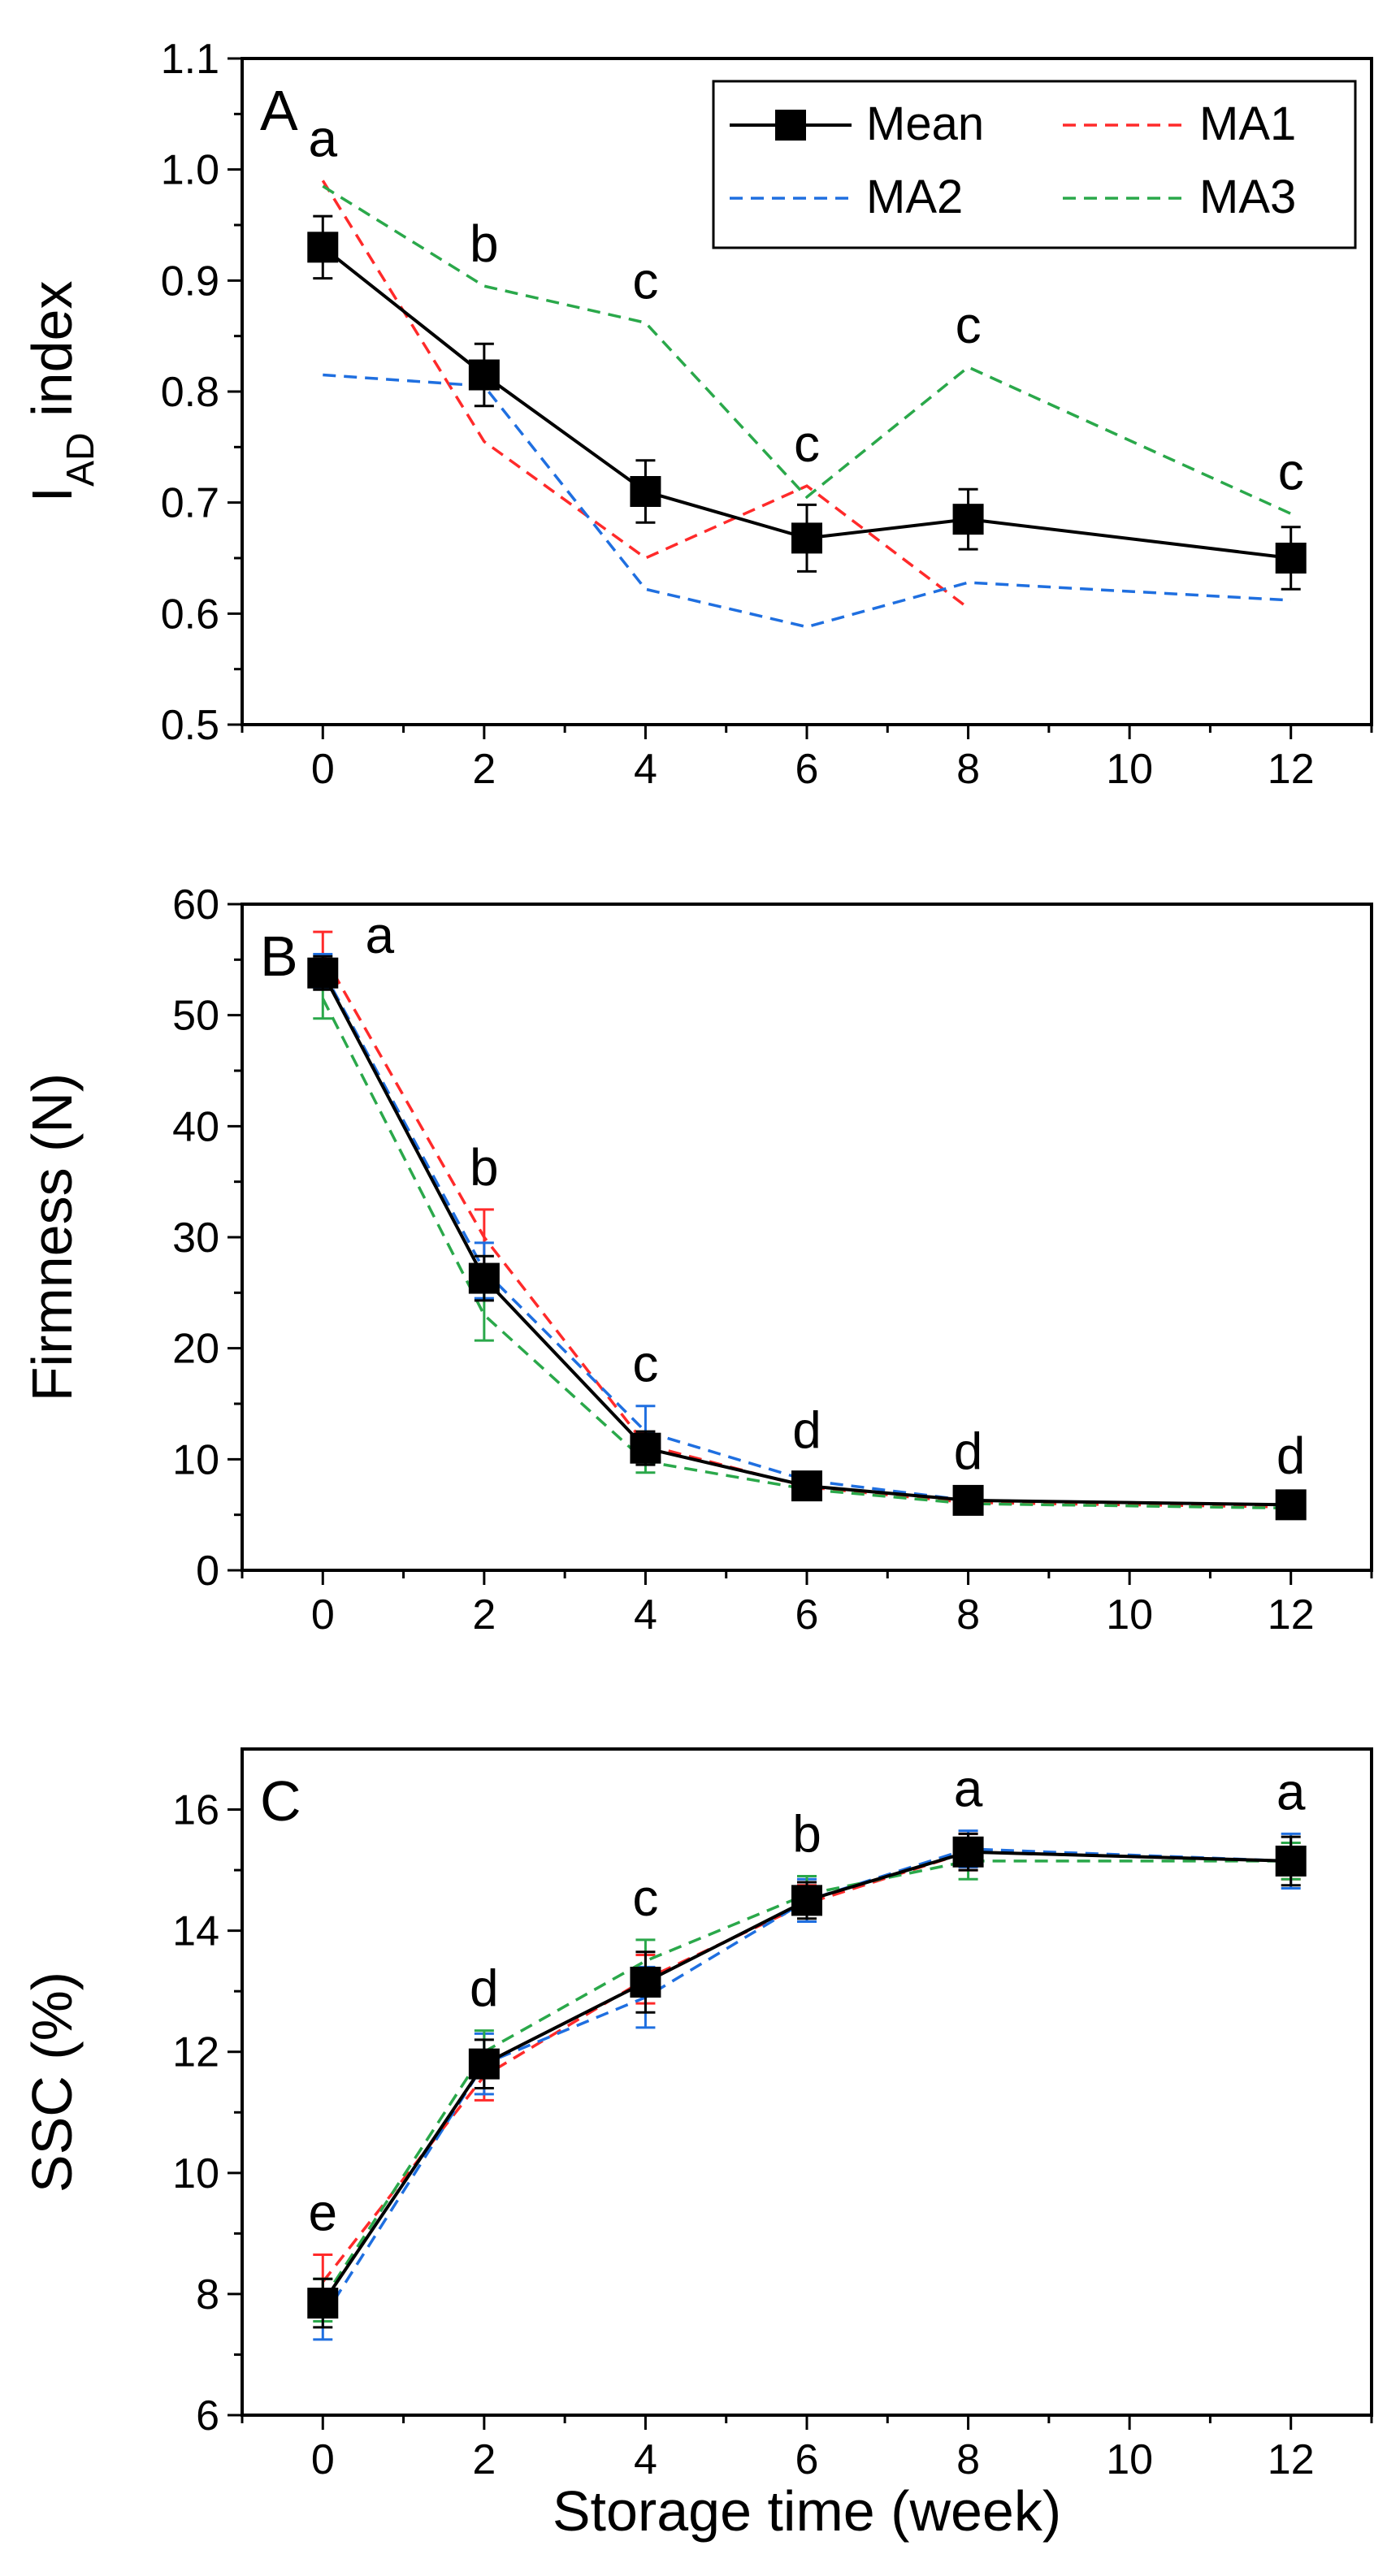 This screenshot has width=1400, height=2576. What do you see at coordinates (190, 170) in the screenshot?
I see `y-tick-label: 1.0` at bounding box center [190, 170].